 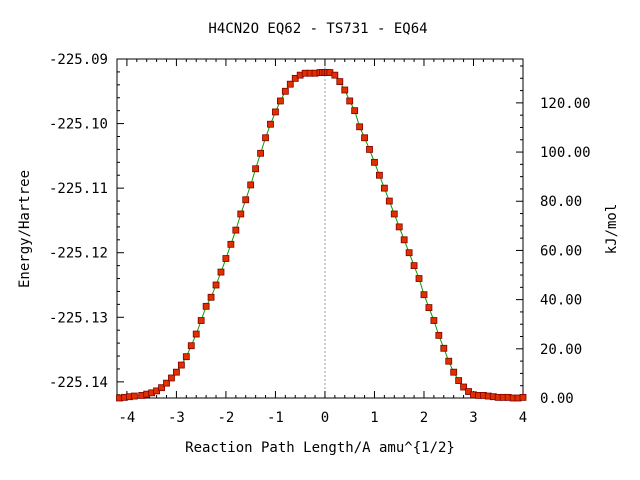 What do you see at coordinates (565, 104) in the screenshot?
I see `y2-tick-label: 120.00` at bounding box center [565, 104].